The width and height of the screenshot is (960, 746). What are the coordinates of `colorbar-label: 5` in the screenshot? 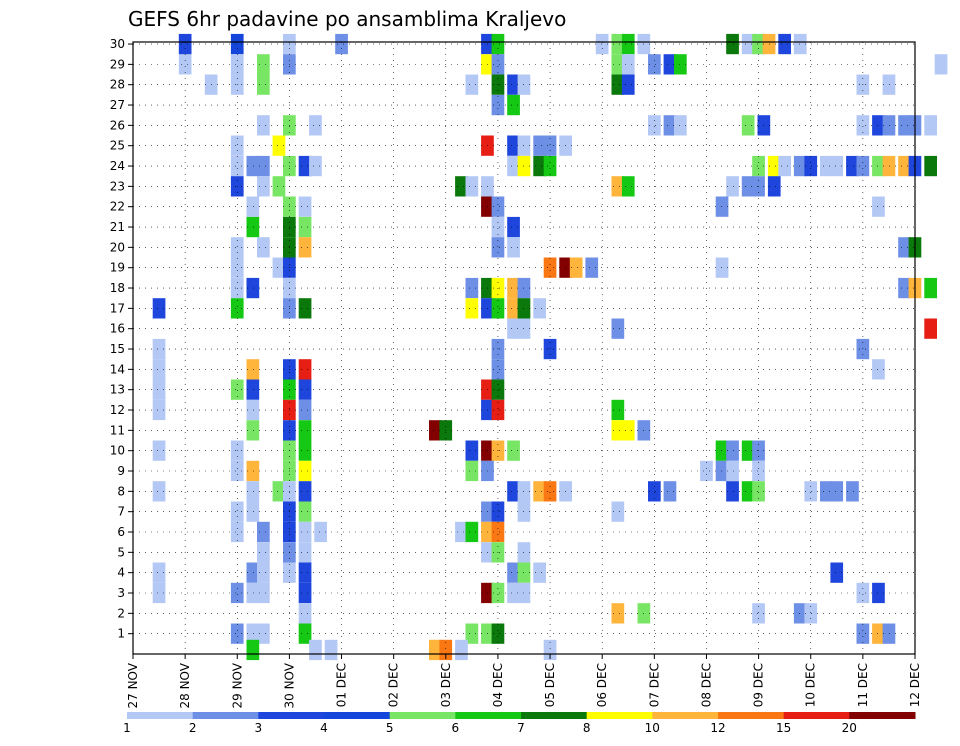 It's located at (390, 728).